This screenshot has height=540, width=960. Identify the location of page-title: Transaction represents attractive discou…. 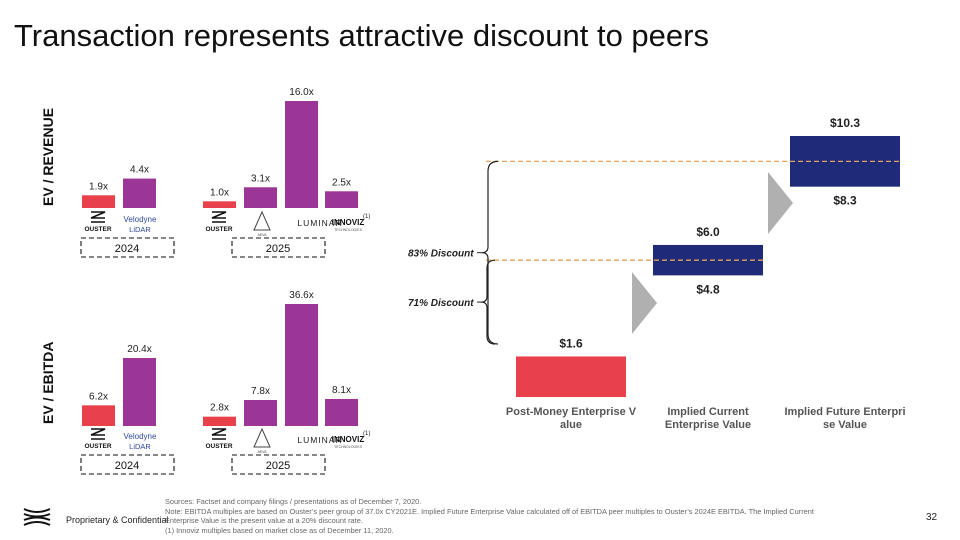
(361, 35).